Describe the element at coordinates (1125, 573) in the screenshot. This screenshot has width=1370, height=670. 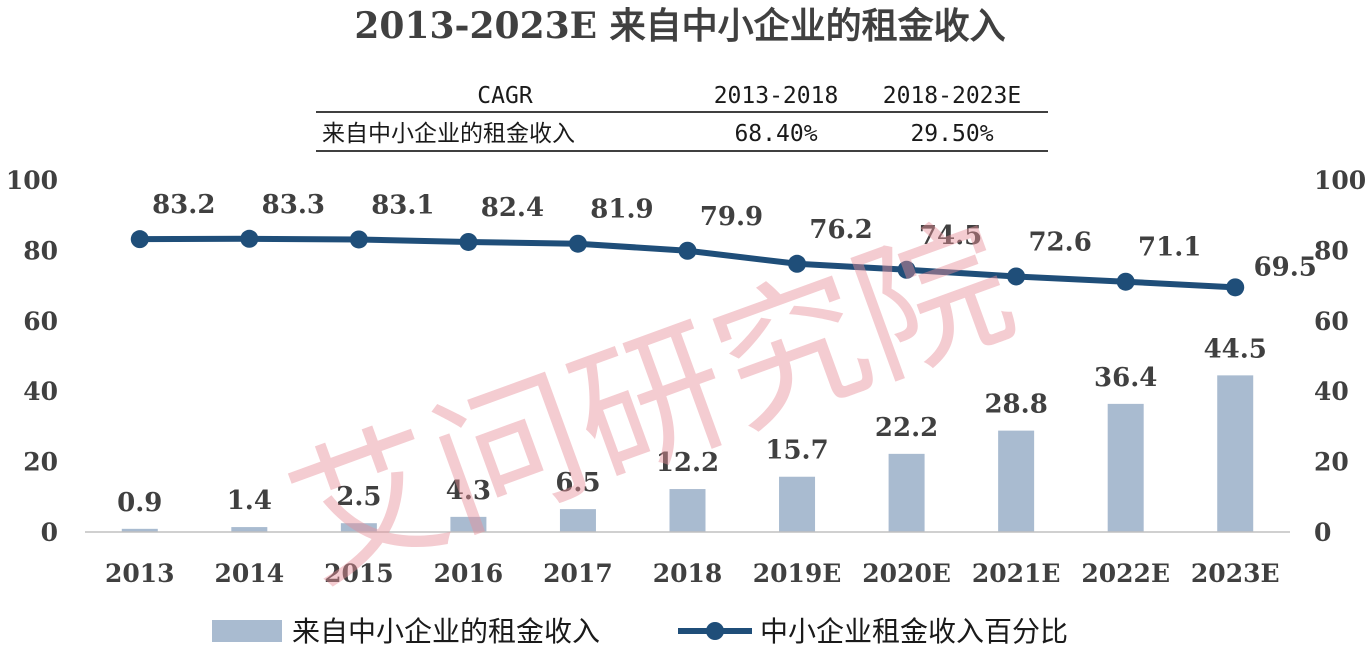
I see `x-tick-label: 2022E` at that location.